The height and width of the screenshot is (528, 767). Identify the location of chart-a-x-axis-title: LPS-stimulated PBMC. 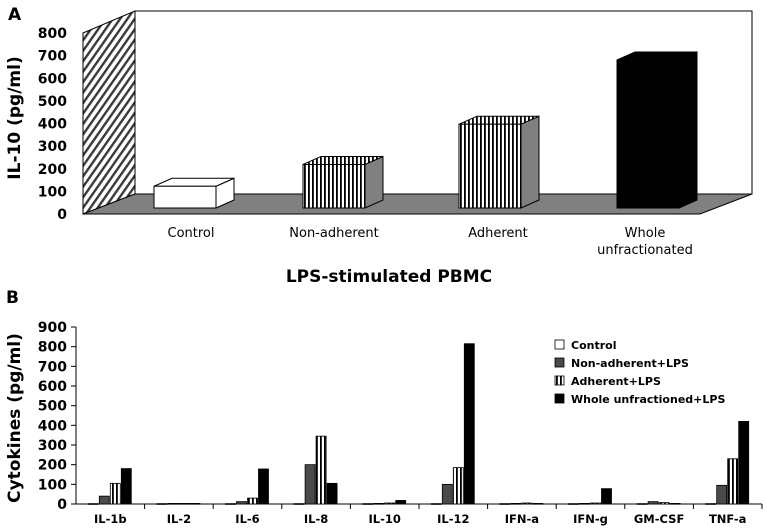
(389, 277).